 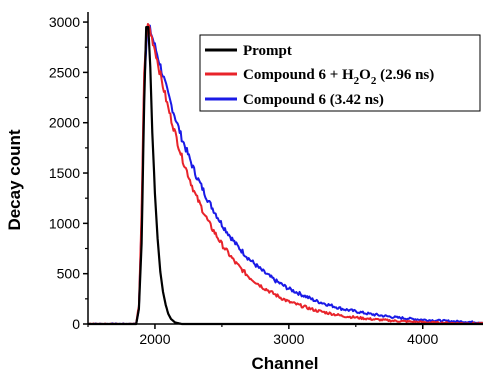 What do you see at coordinates (267, 51) in the screenshot?
I see `legend-label-0: Prompt` at bounding box center [267, 51].